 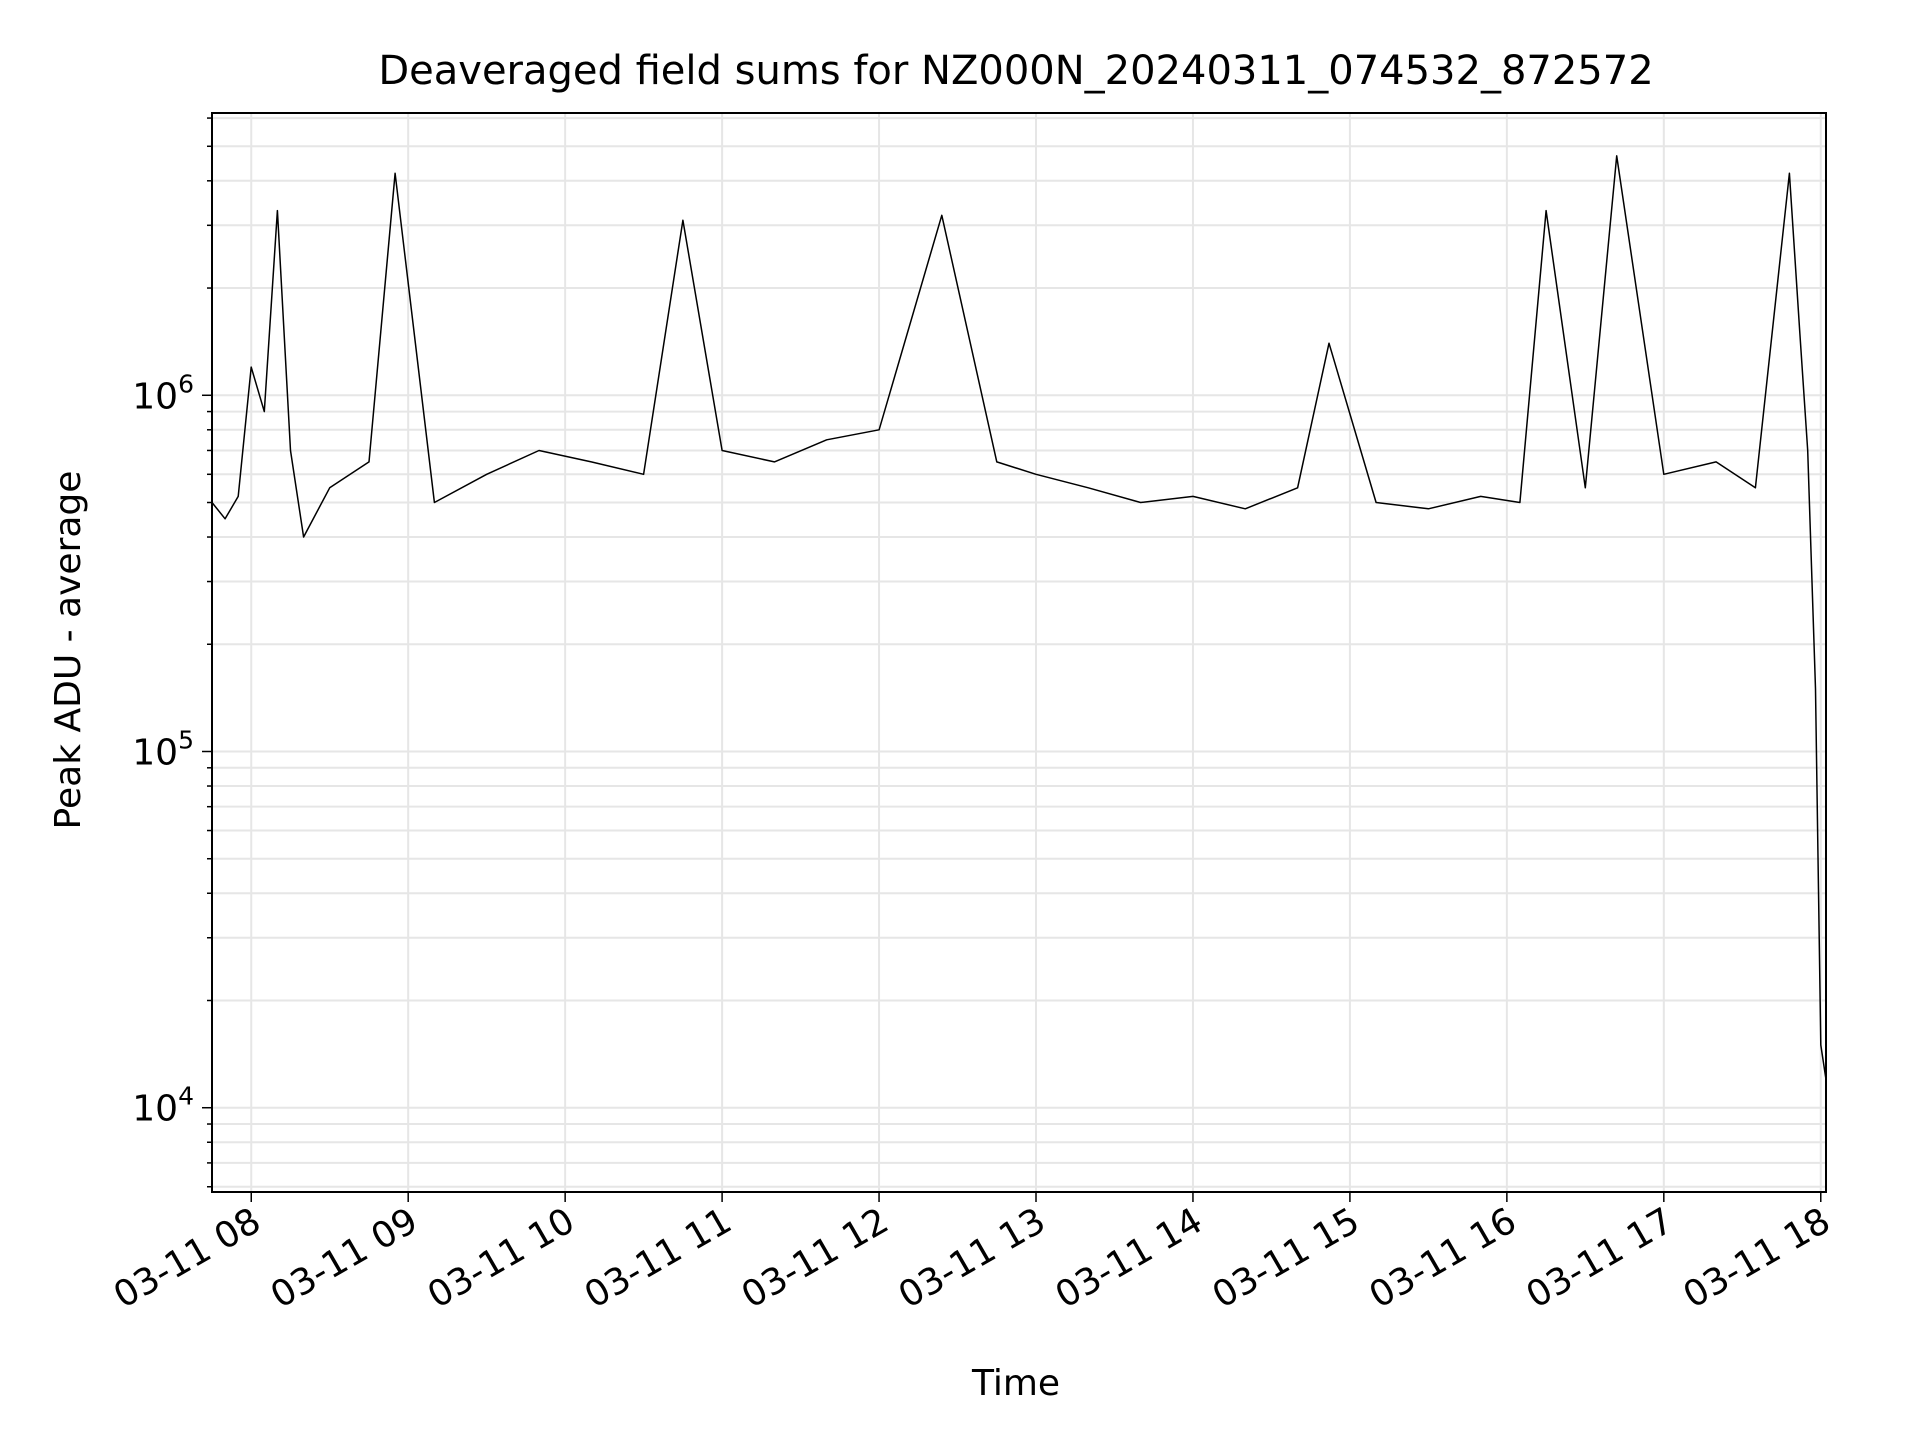 What do you see at coordinates (163, 1106) in the screenshot?
I see `y-tick-label: 10⁴` at bounding box center [163, 1106].